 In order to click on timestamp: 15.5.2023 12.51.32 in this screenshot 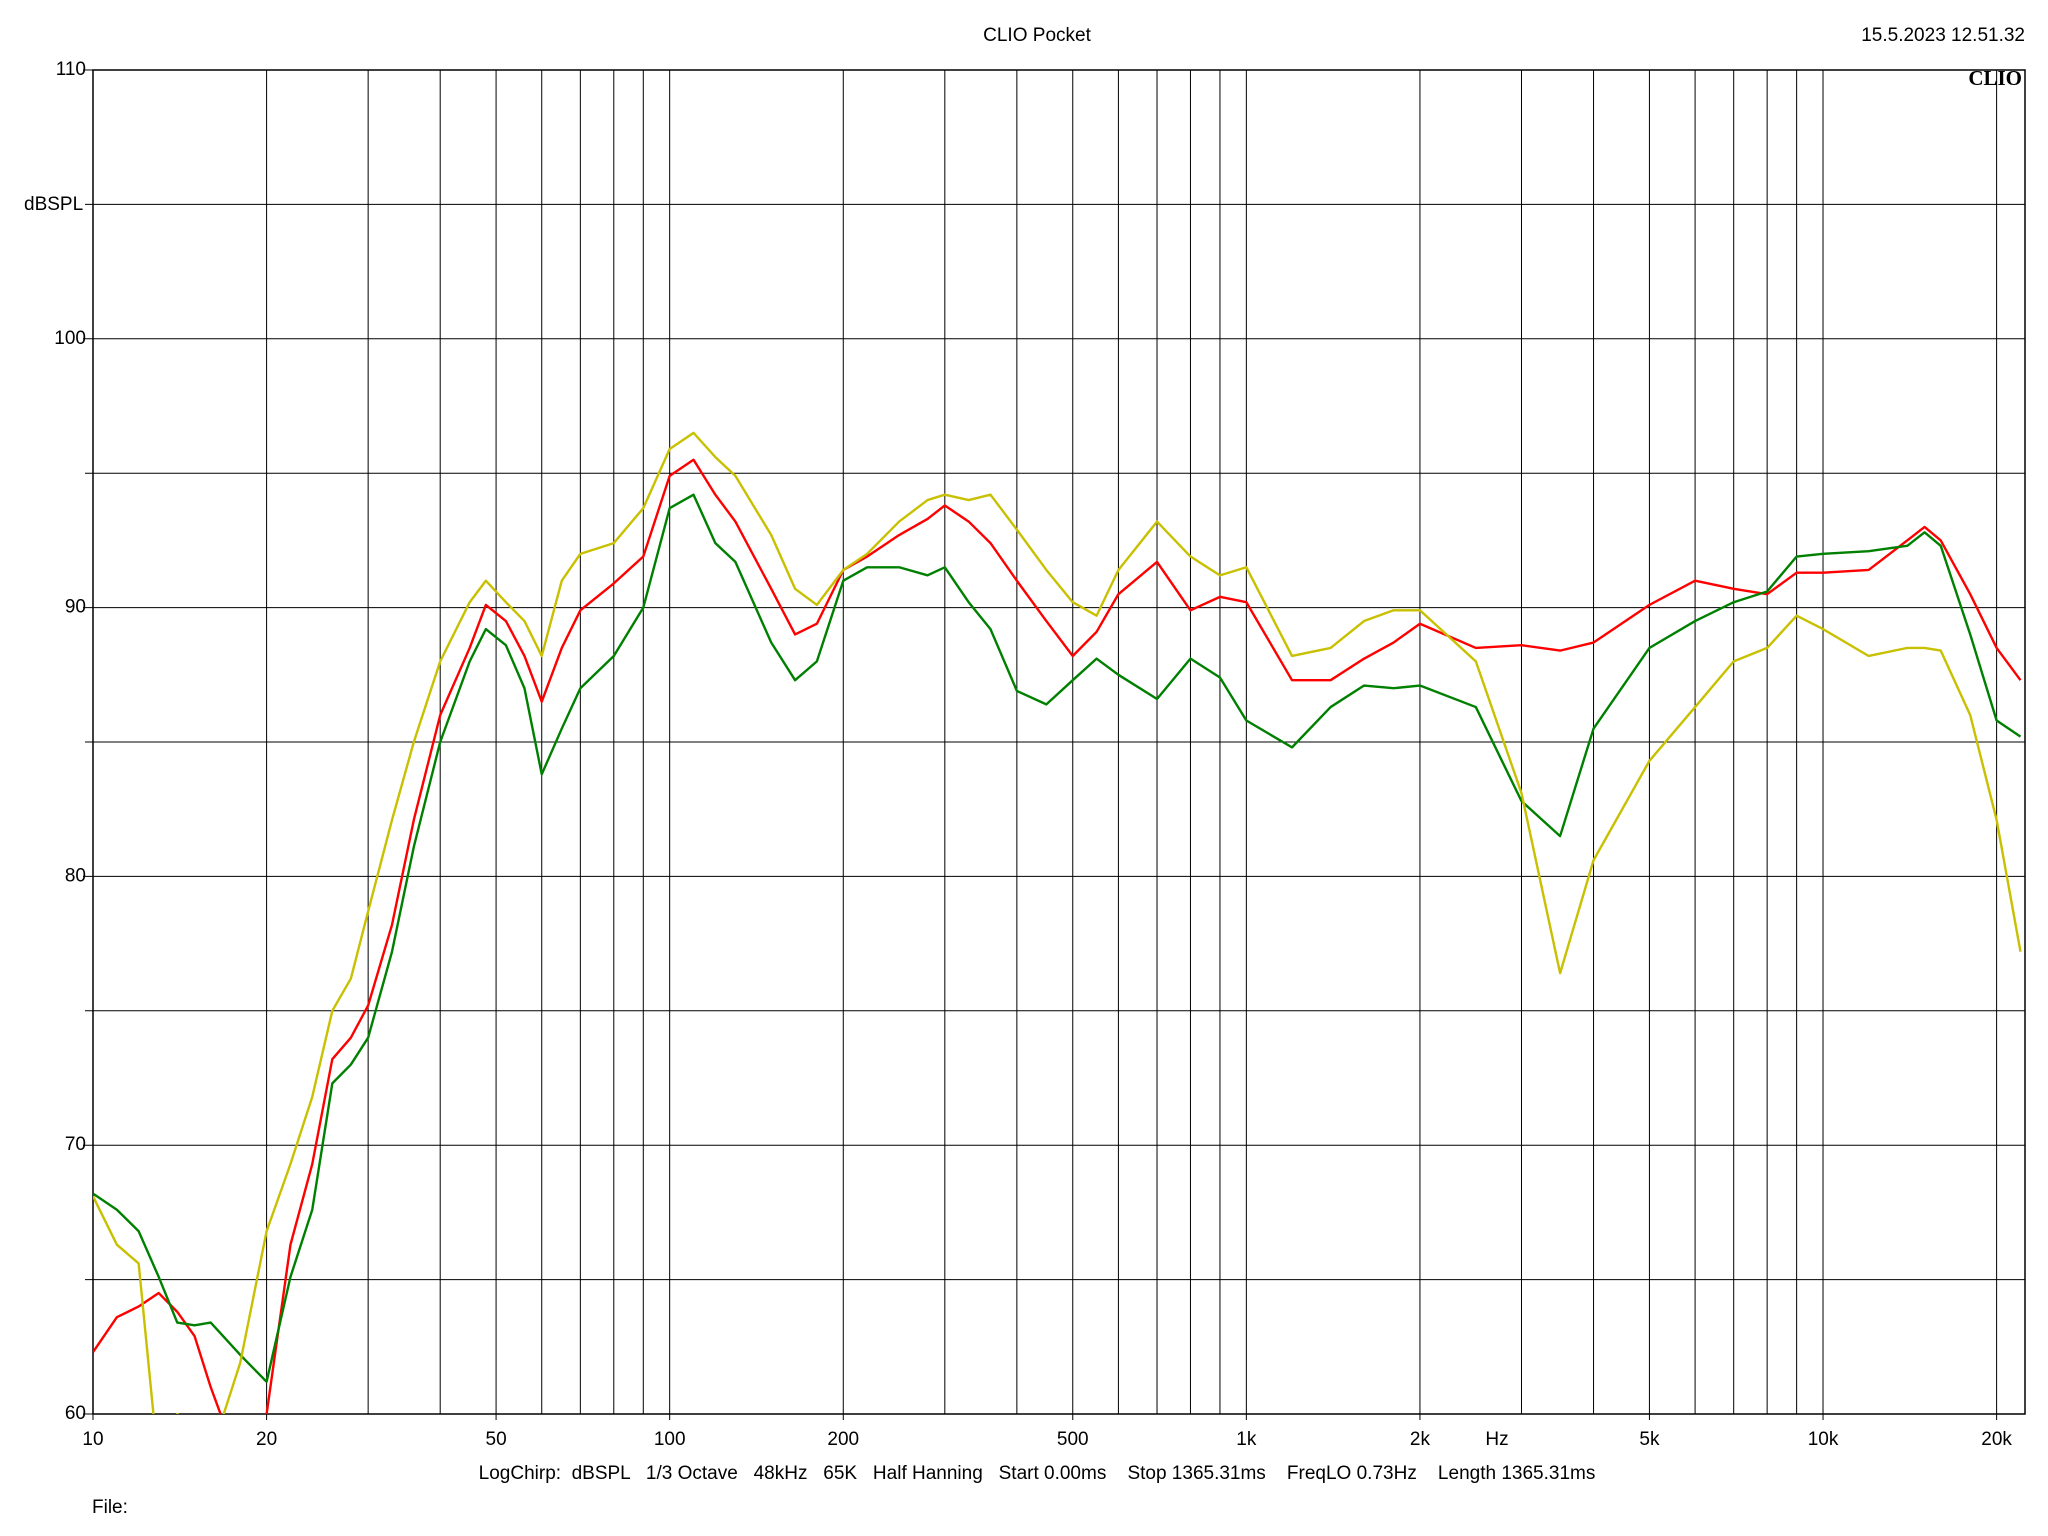, I will do `click(1943, 35)`.